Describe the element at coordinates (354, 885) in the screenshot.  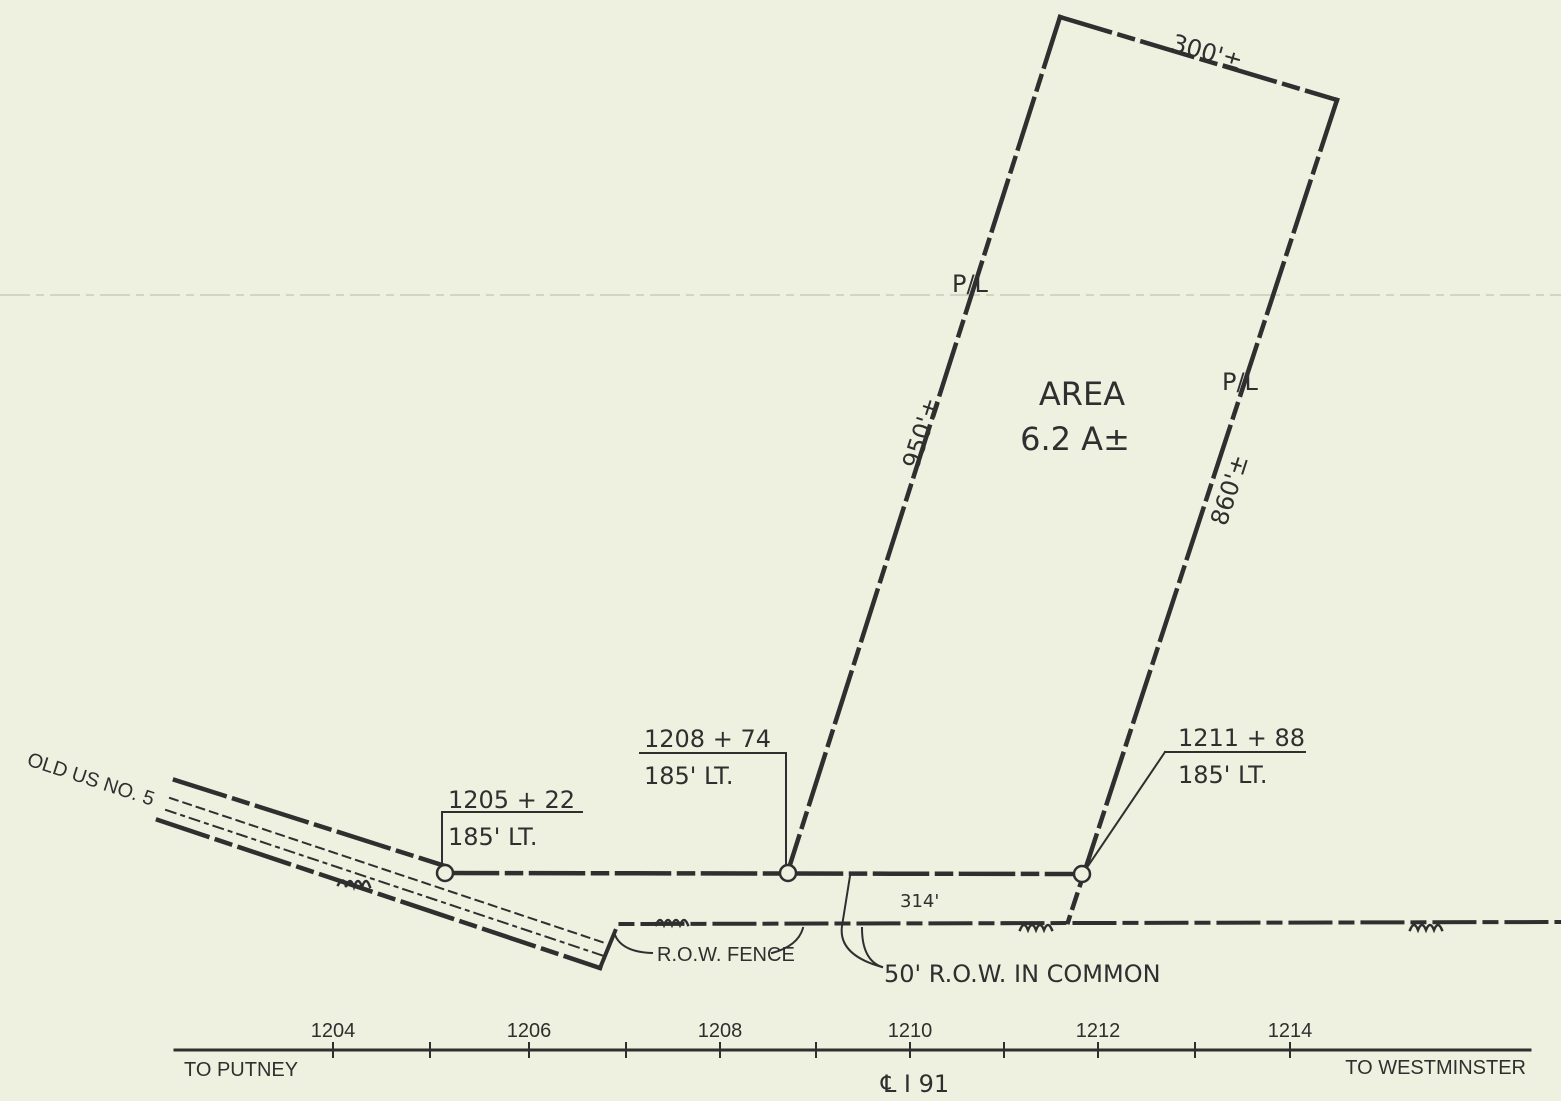
I see `fence-symbol-old-road` at that location.